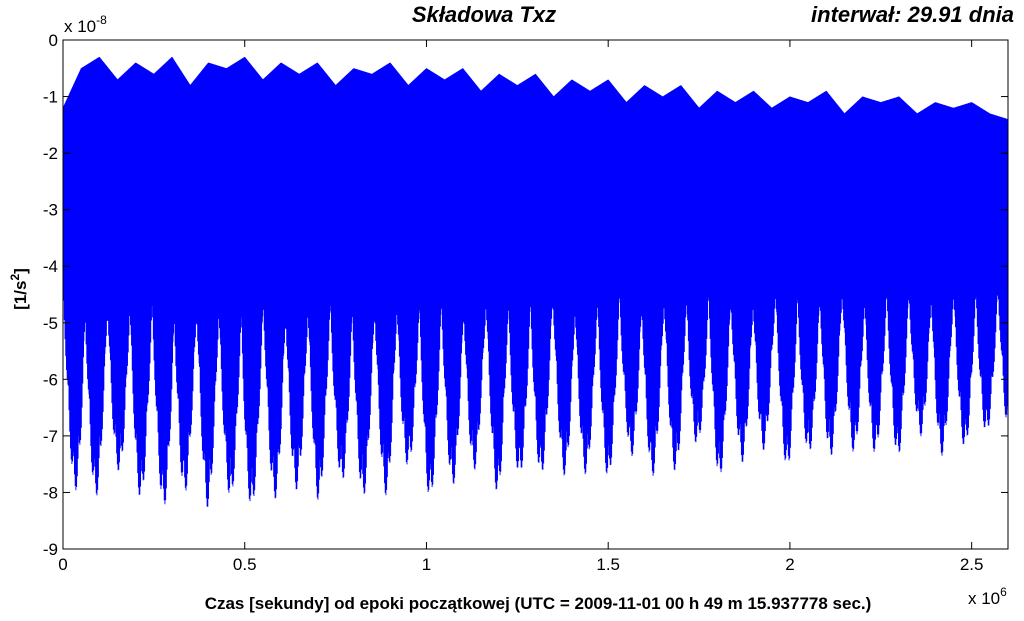  What do you see at coordinates (426, 564) in the screenshot?
I see `x-tick-label: 1` at bounding box center [426, 564].